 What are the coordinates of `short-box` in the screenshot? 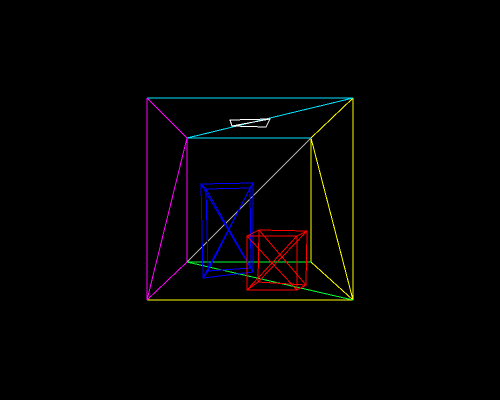 It's located at (277, 260).